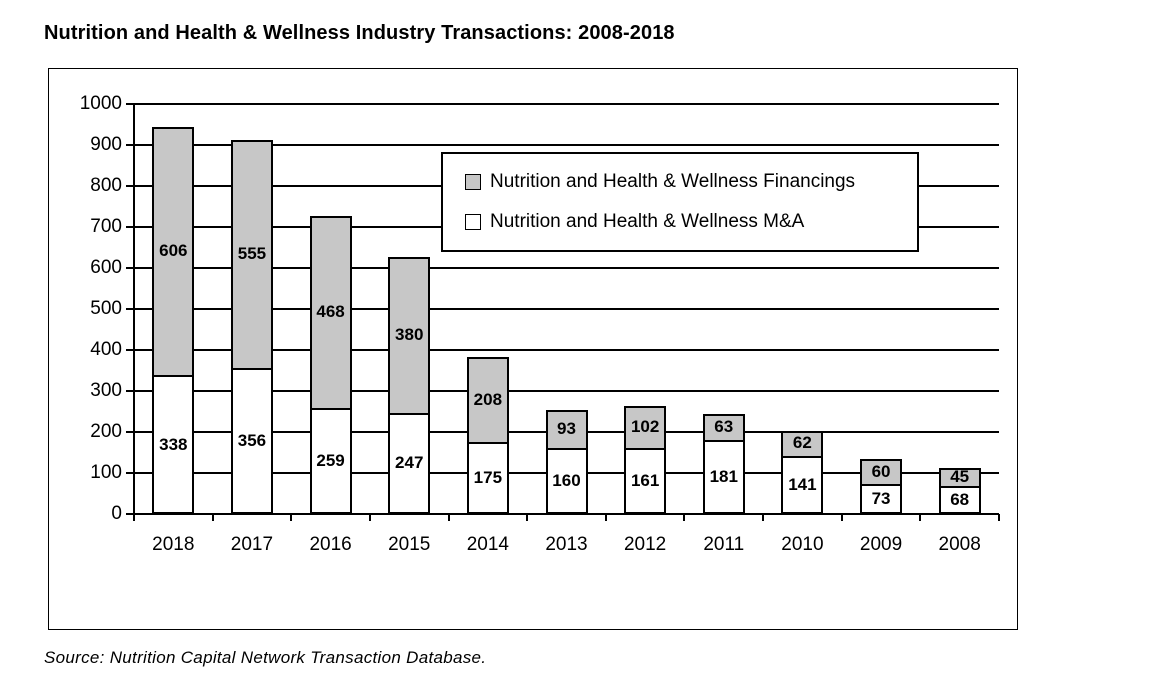 The width and height of the screenshot is (1176, 688). I want to click on bar-2013-financings-segment, so click(566, 430).